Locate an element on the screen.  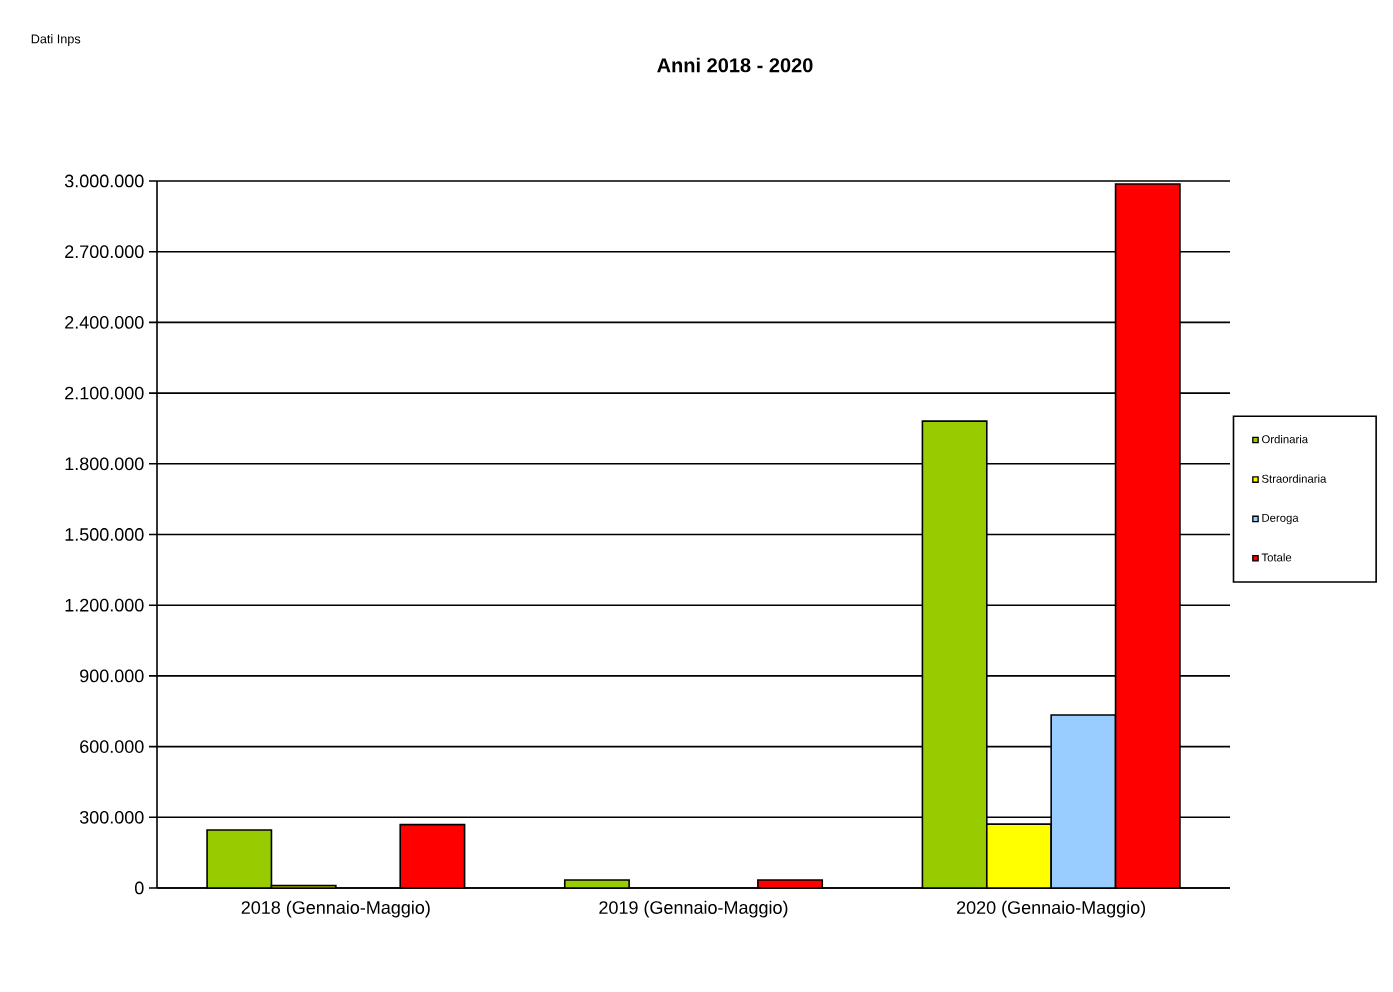
x-tick-label: 2019 (Gennaio-Maggio) is located at coordinates (693, 909).